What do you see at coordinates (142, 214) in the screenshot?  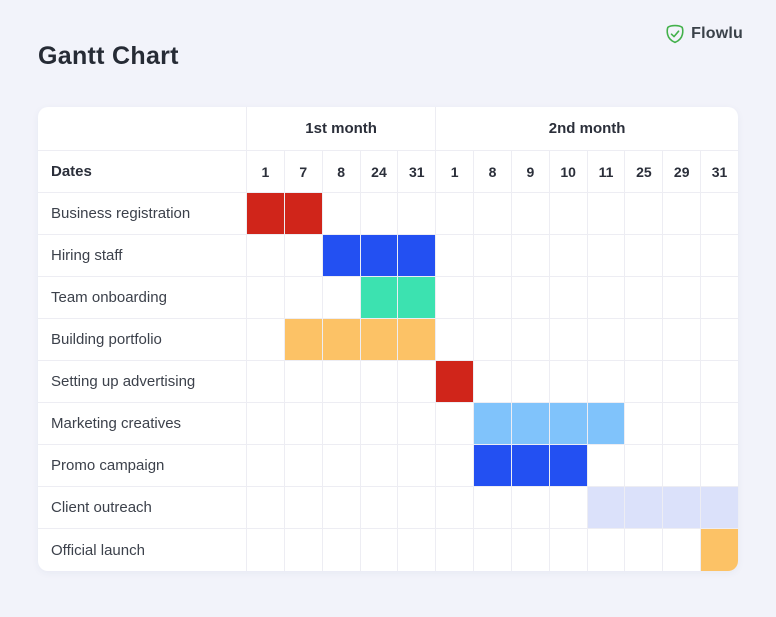 I see `task-label: Business registration` at bounding box center [142, 214].